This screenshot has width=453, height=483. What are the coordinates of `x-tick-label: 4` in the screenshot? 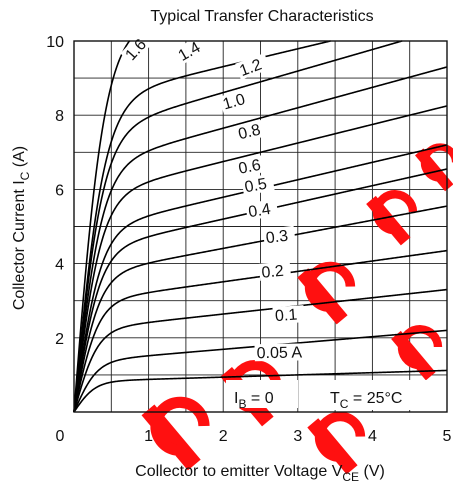 It's located at (372, 436).